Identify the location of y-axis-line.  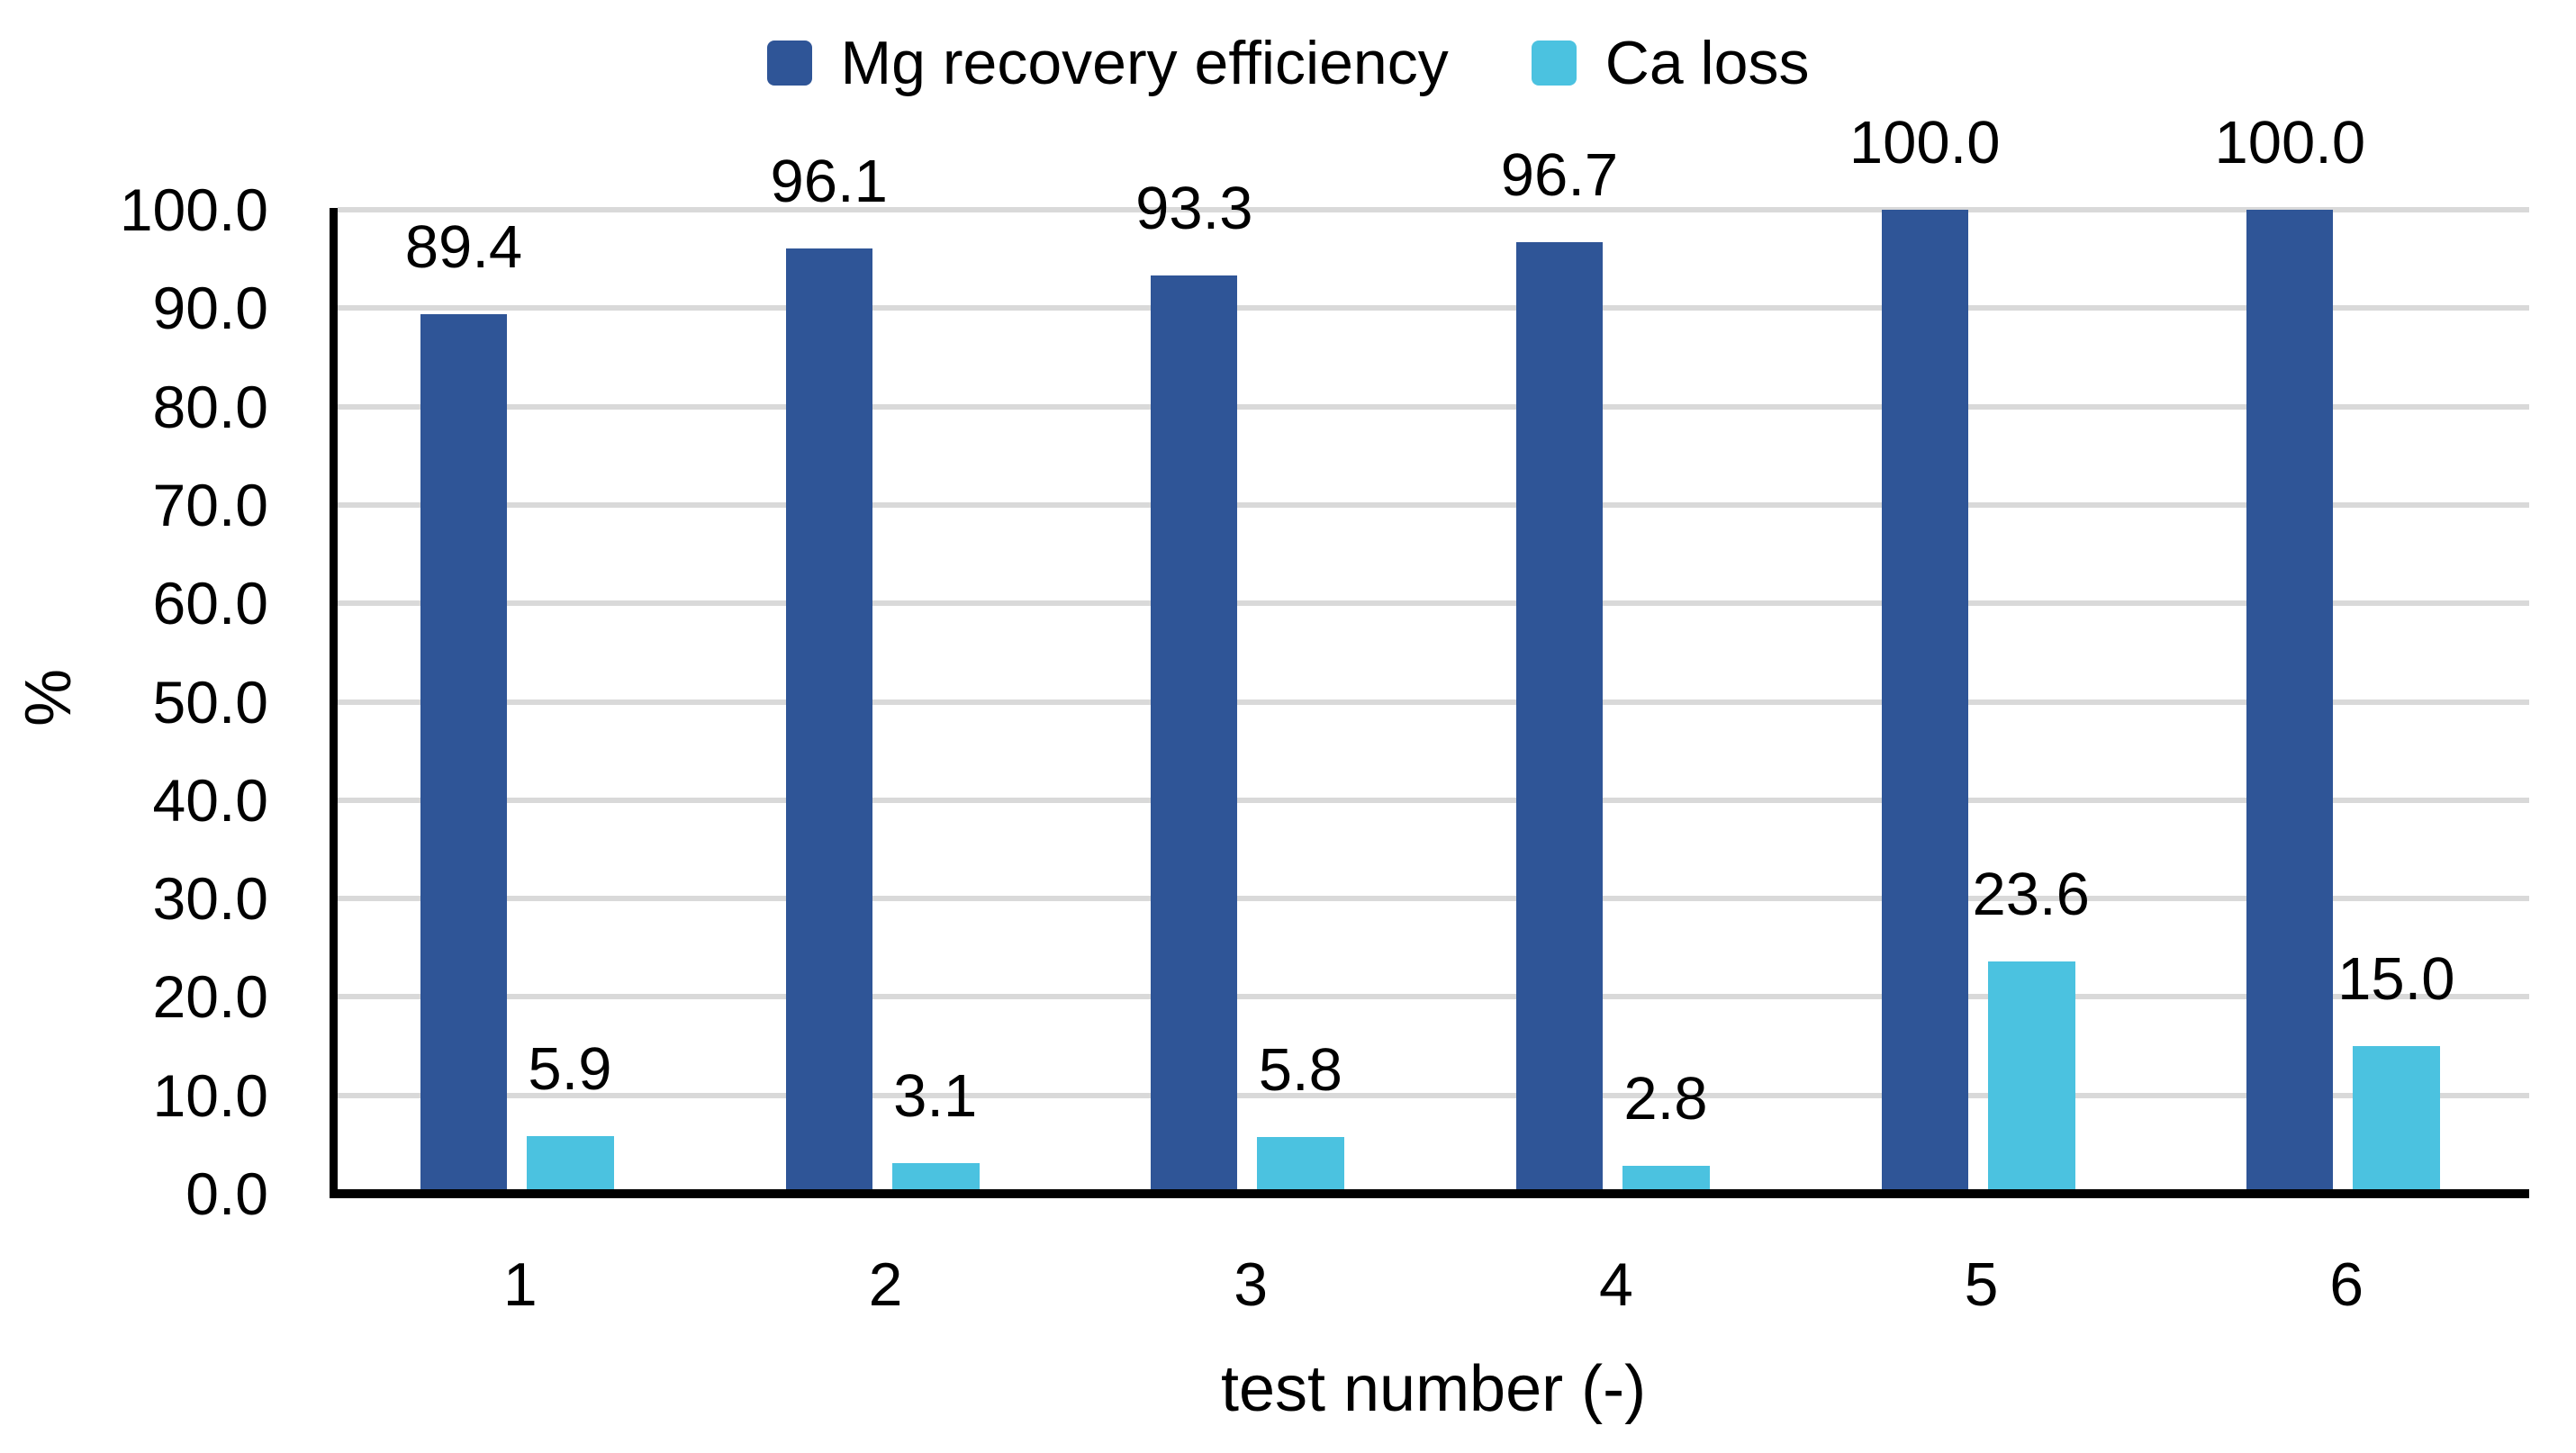
(334, 703).